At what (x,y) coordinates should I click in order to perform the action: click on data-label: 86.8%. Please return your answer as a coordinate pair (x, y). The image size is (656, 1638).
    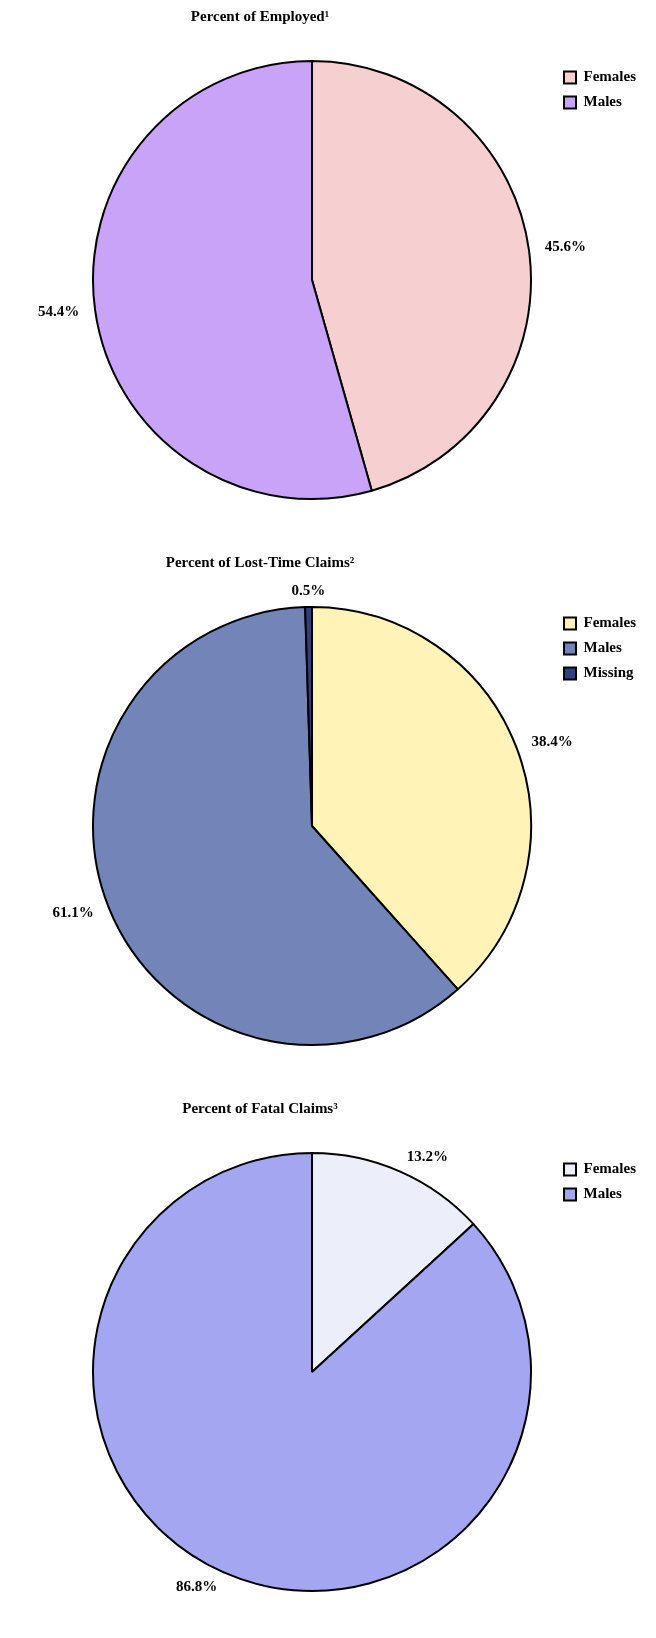
    Looking at the image, I should click on (197, 1585).